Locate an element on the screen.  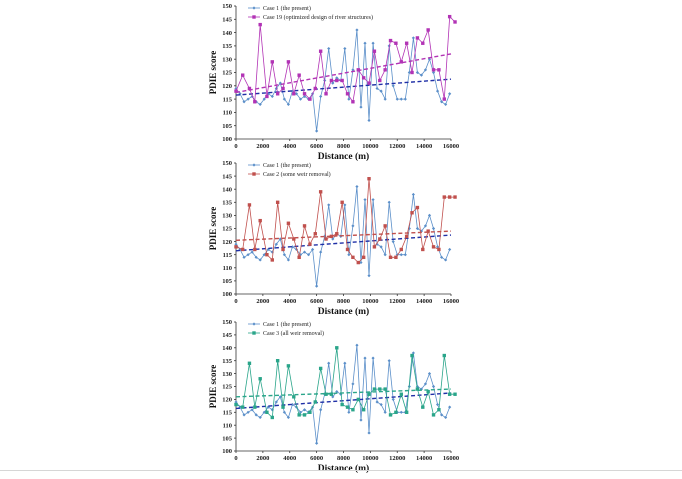
y-tick-label: 120 is located at coordinates (227, 400).